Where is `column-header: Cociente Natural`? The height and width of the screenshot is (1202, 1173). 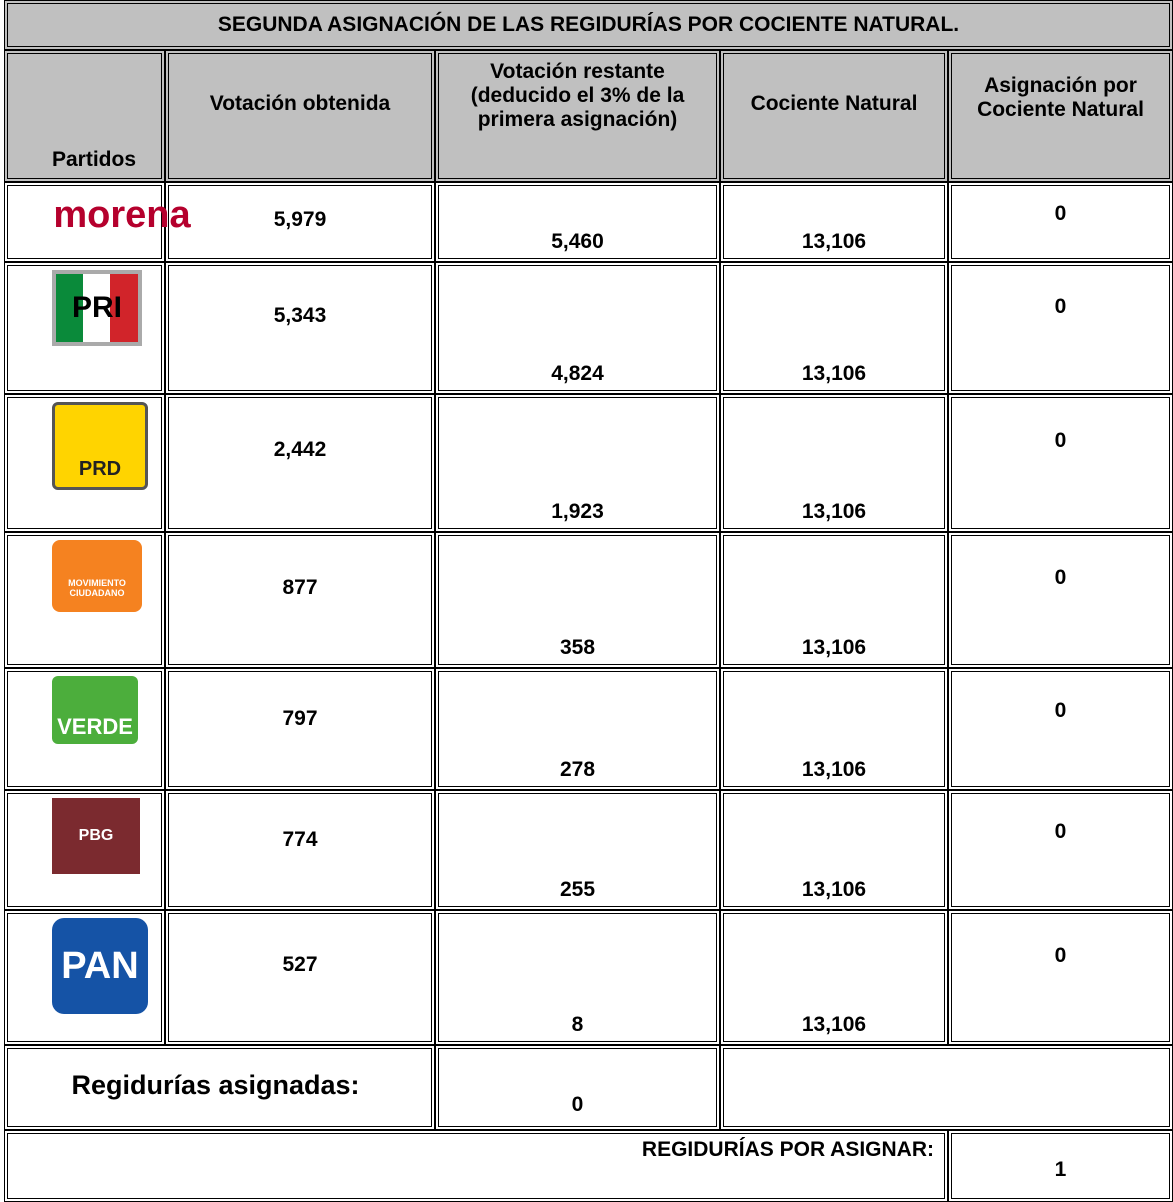 column-header: Cociente Natural is located at coordinates (834, 103).